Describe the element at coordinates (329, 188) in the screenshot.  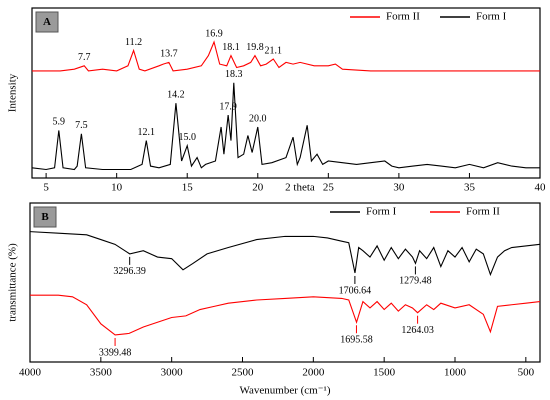
I see `x-tick-label: 25` at that location.